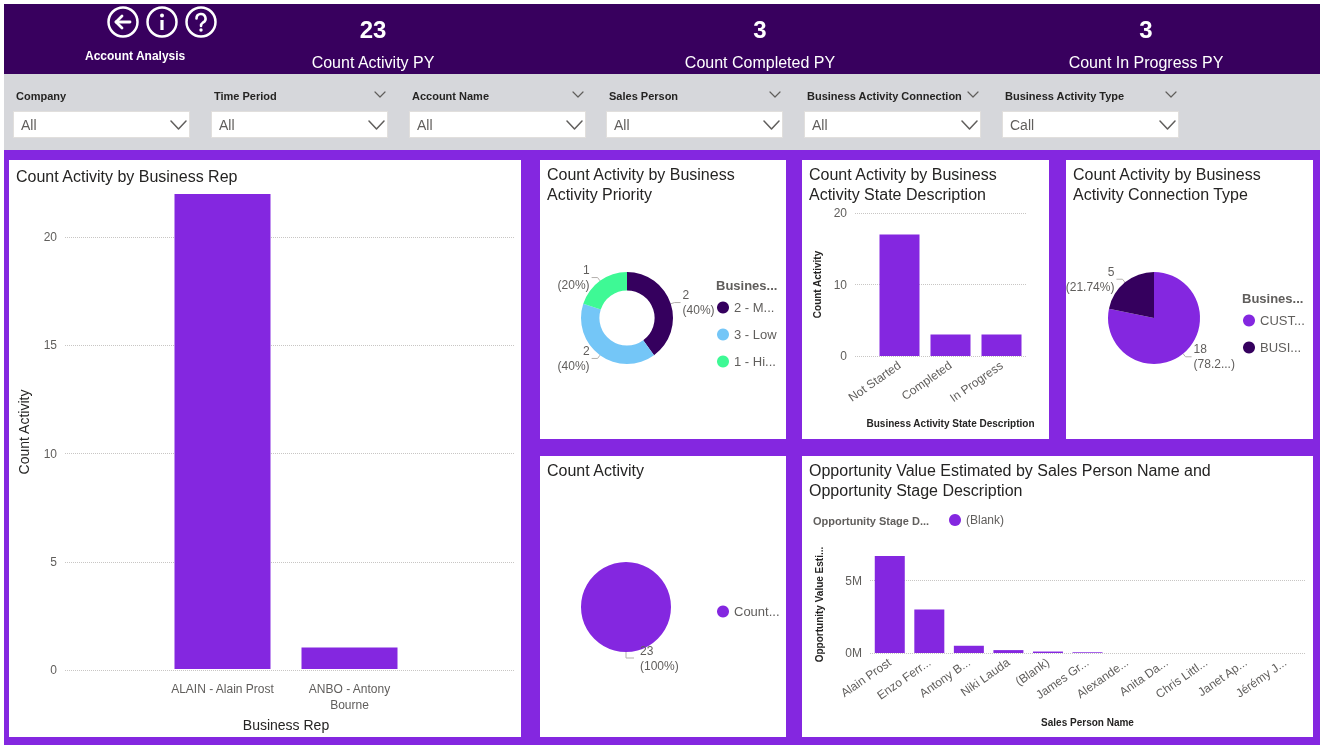 This screenshot has width=1330, height=753. What do you see at coordinates (985, 520) in the screenshot?
I see `legend-label: (Blank)` at bounding box center [985, 520].